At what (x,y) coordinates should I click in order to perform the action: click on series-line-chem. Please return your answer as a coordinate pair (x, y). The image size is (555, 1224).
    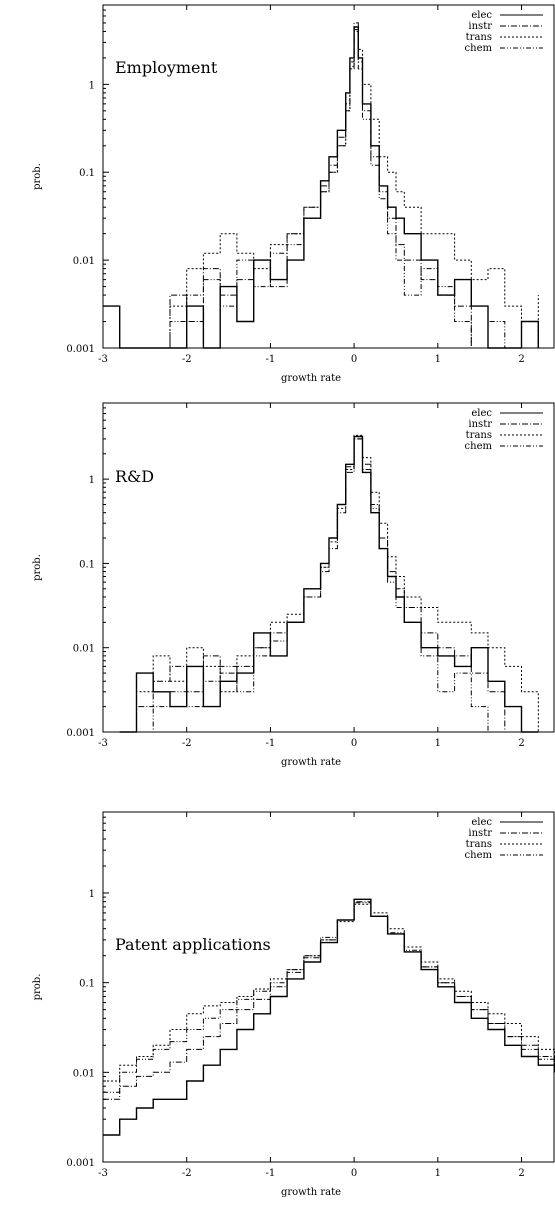
    Looking at the image, I should click on (329, 997).